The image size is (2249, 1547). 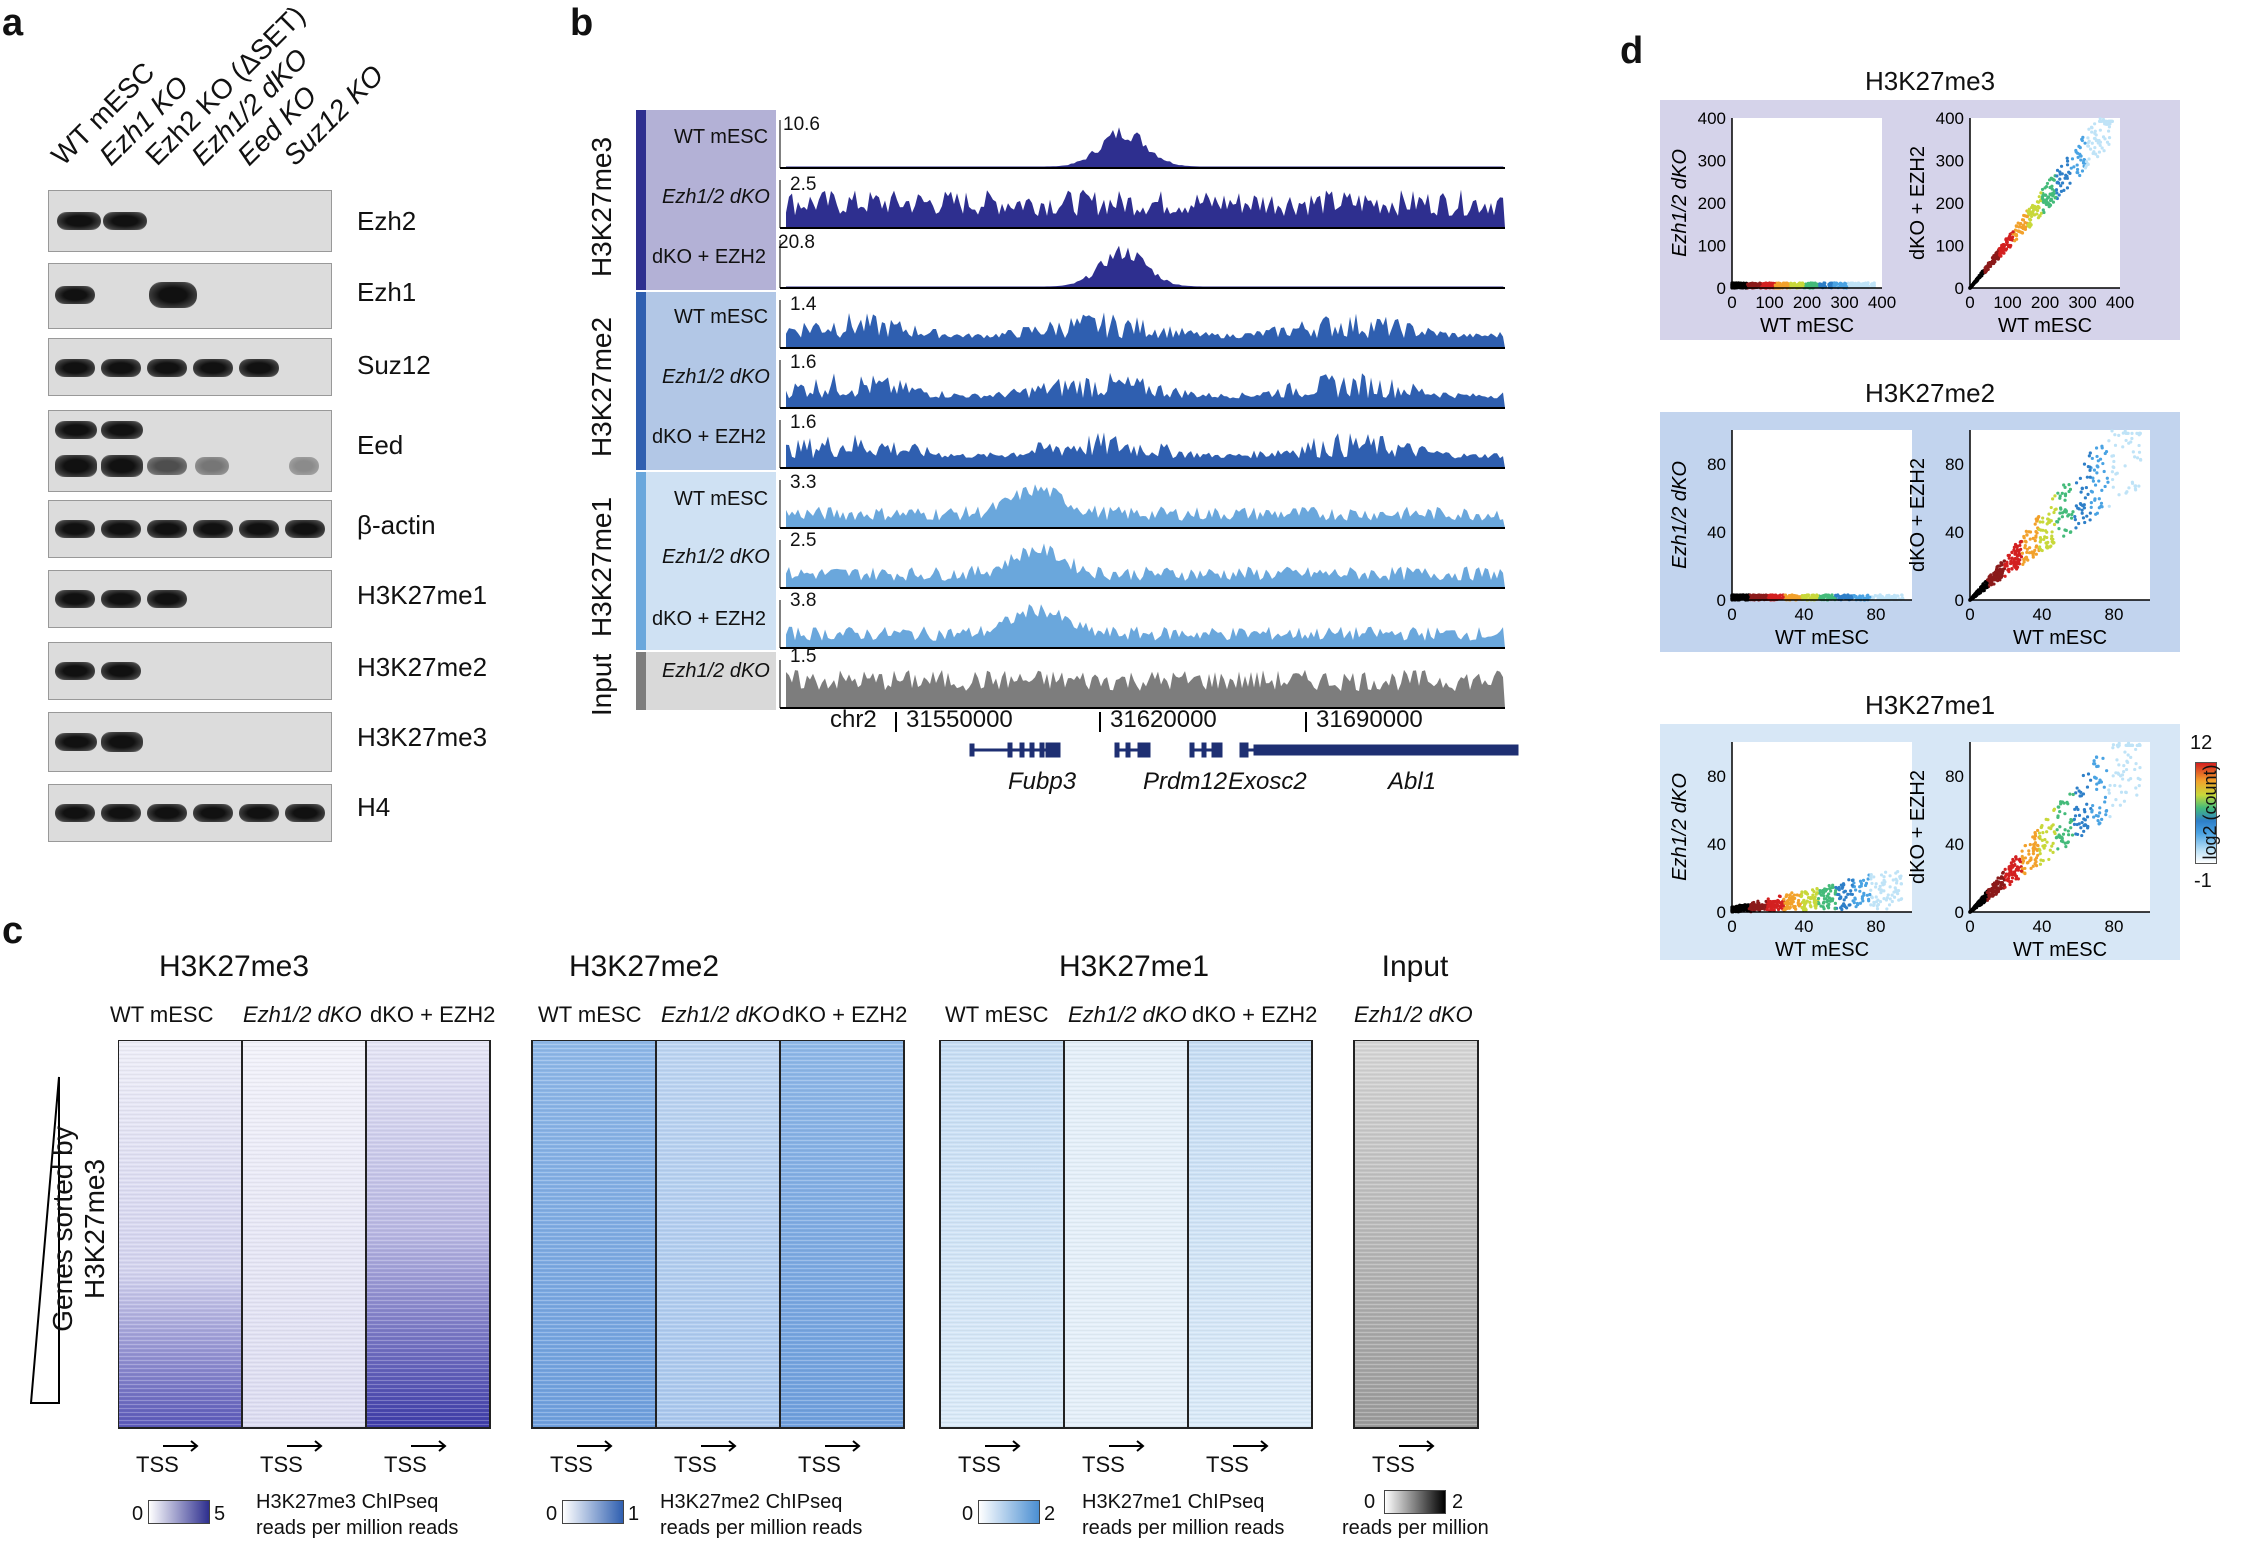 I want to click on x-axis-label: WT mESC, so click(x=2060, y=638).